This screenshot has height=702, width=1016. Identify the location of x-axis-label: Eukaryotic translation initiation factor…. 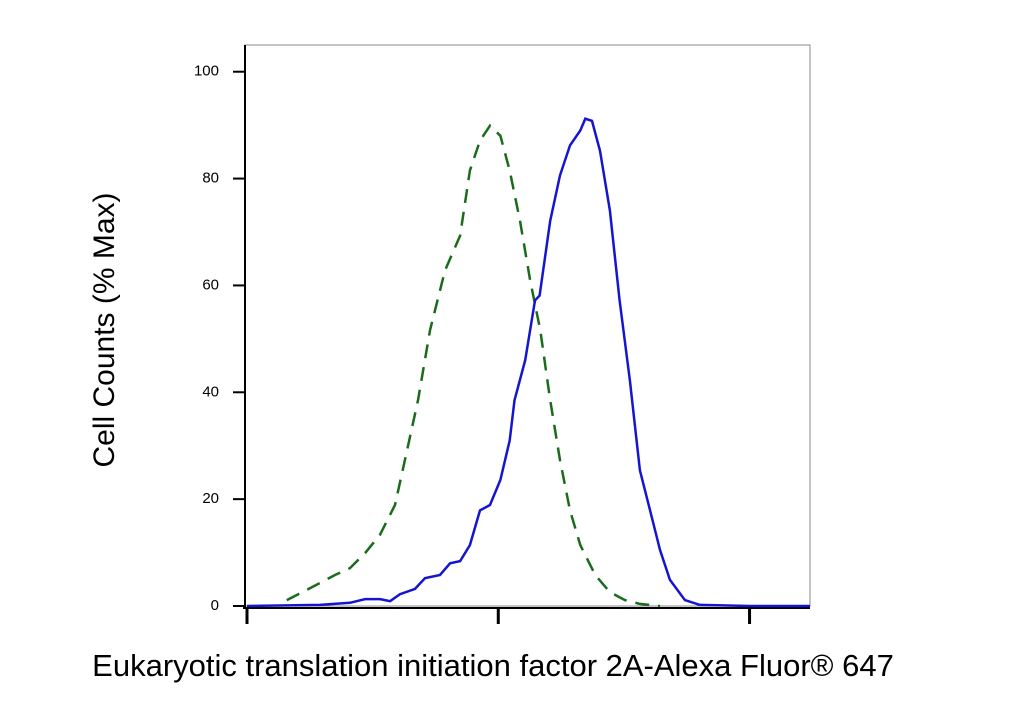
(493, 665).